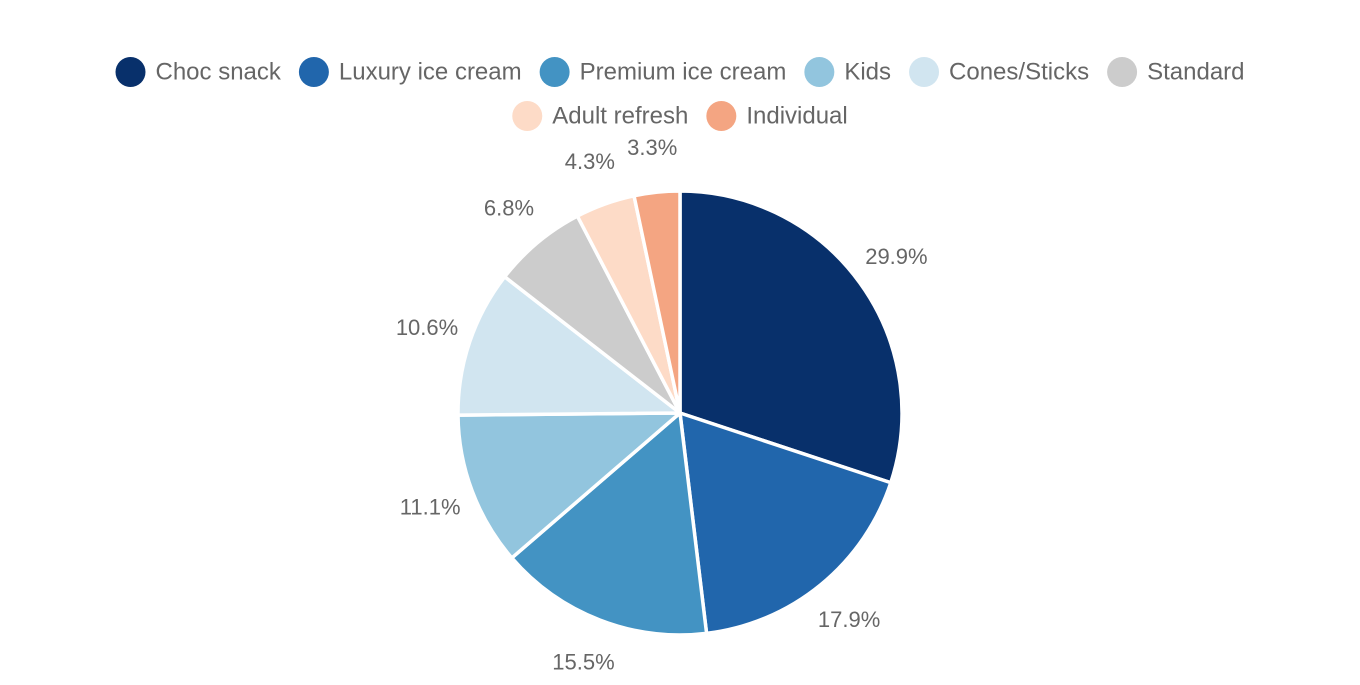  What do you see at coordinates (509, 207) in the screenshot?
I see `data-label-standard: 6.8%` at bounding box center [509, 207].